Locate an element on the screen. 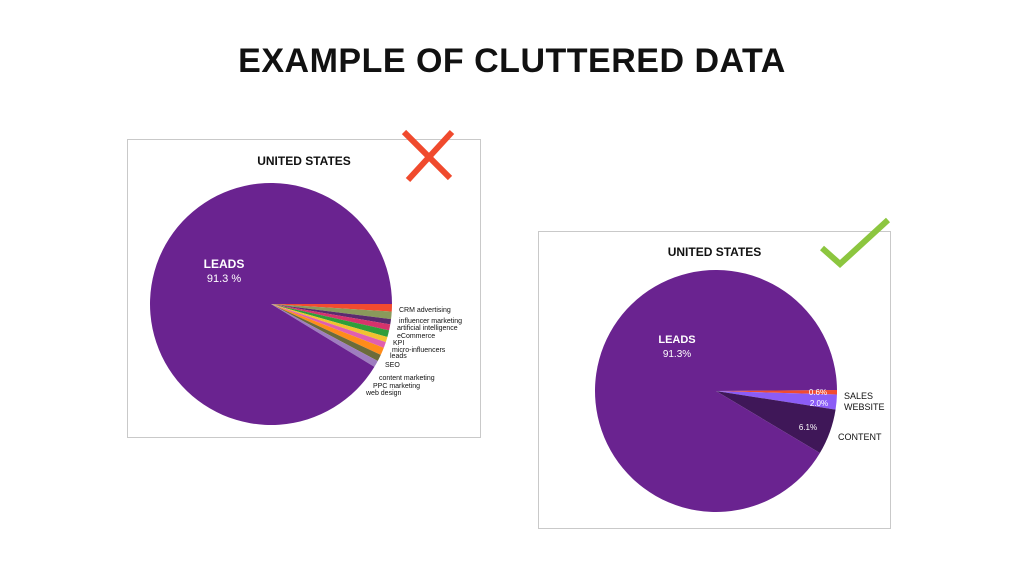 The width and height of the screenshot is (1024, 576). pie-slice-content-marketing is located at coordinates (326, 332).